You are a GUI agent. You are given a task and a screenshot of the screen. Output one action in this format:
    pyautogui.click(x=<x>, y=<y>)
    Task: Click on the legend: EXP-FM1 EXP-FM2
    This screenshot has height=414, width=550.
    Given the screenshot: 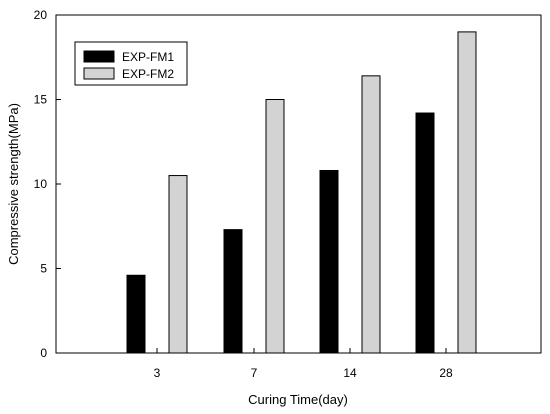 What is the action you would take?
    pyautogui.click(x=131, y=63)
    